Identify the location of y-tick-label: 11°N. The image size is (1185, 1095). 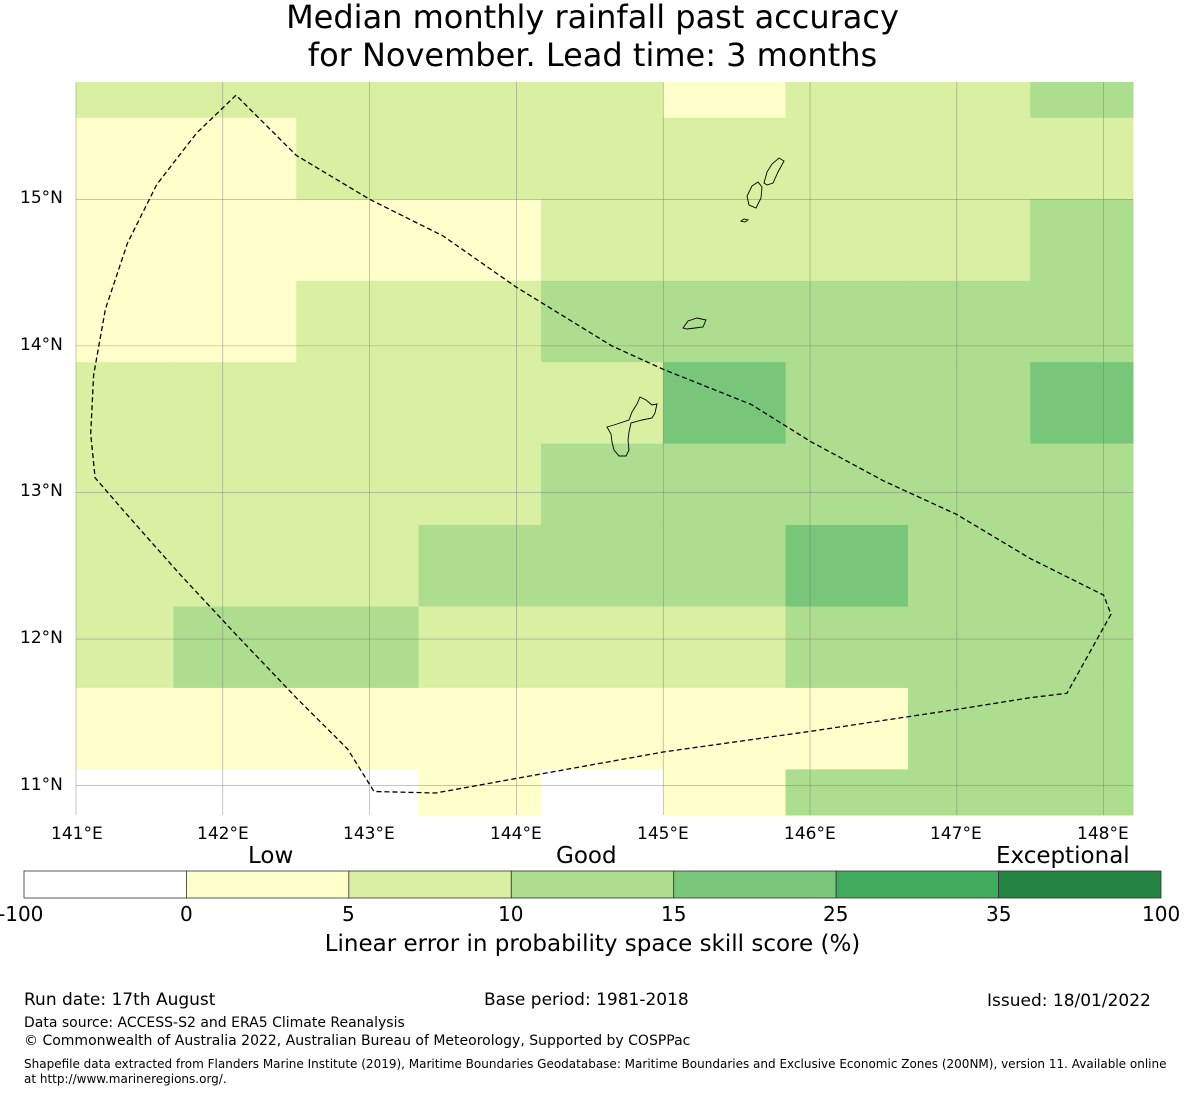
(41, 785).